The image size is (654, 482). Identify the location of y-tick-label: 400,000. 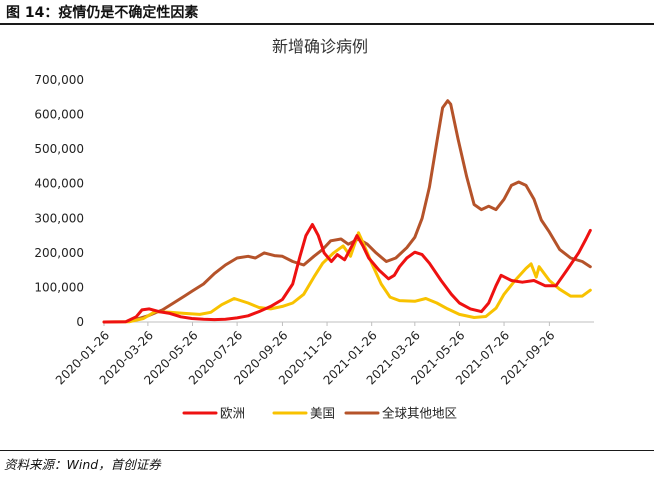
(59, 184).